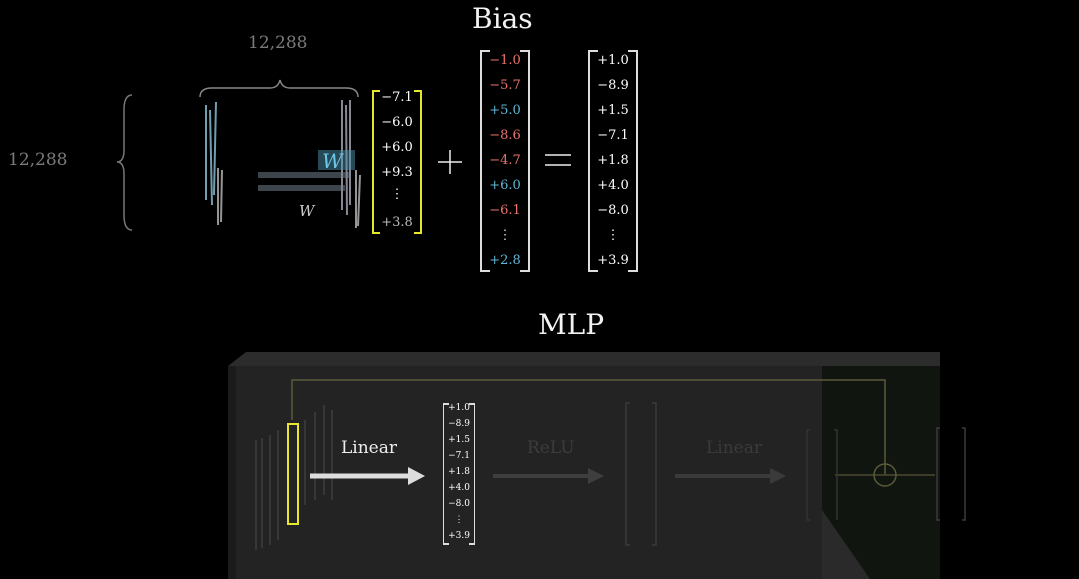 The image size is (1079, 579). What do you see at coordinates (505, 135) in the screenshot?
I see `vector-entry: −8.6` at bounding box center [505, 135].